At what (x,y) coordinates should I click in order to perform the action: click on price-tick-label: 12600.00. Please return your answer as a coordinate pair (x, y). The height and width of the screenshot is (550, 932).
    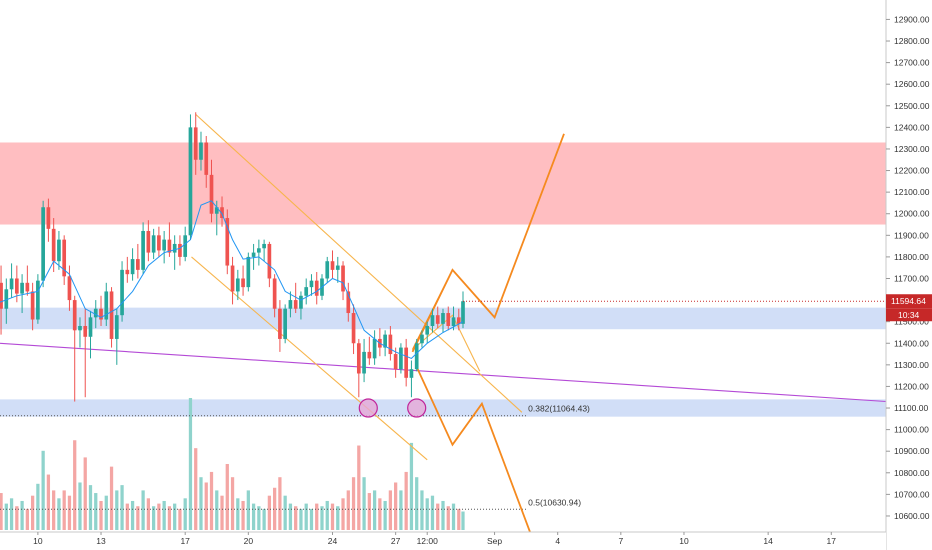
    Looking at the image, I should click on (912, 84).